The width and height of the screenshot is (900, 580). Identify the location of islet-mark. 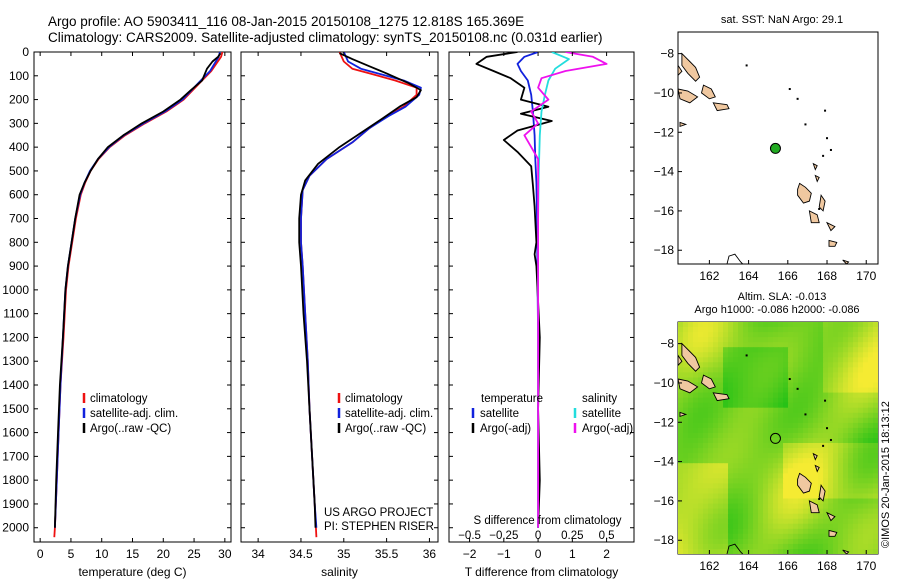
(830, 149).